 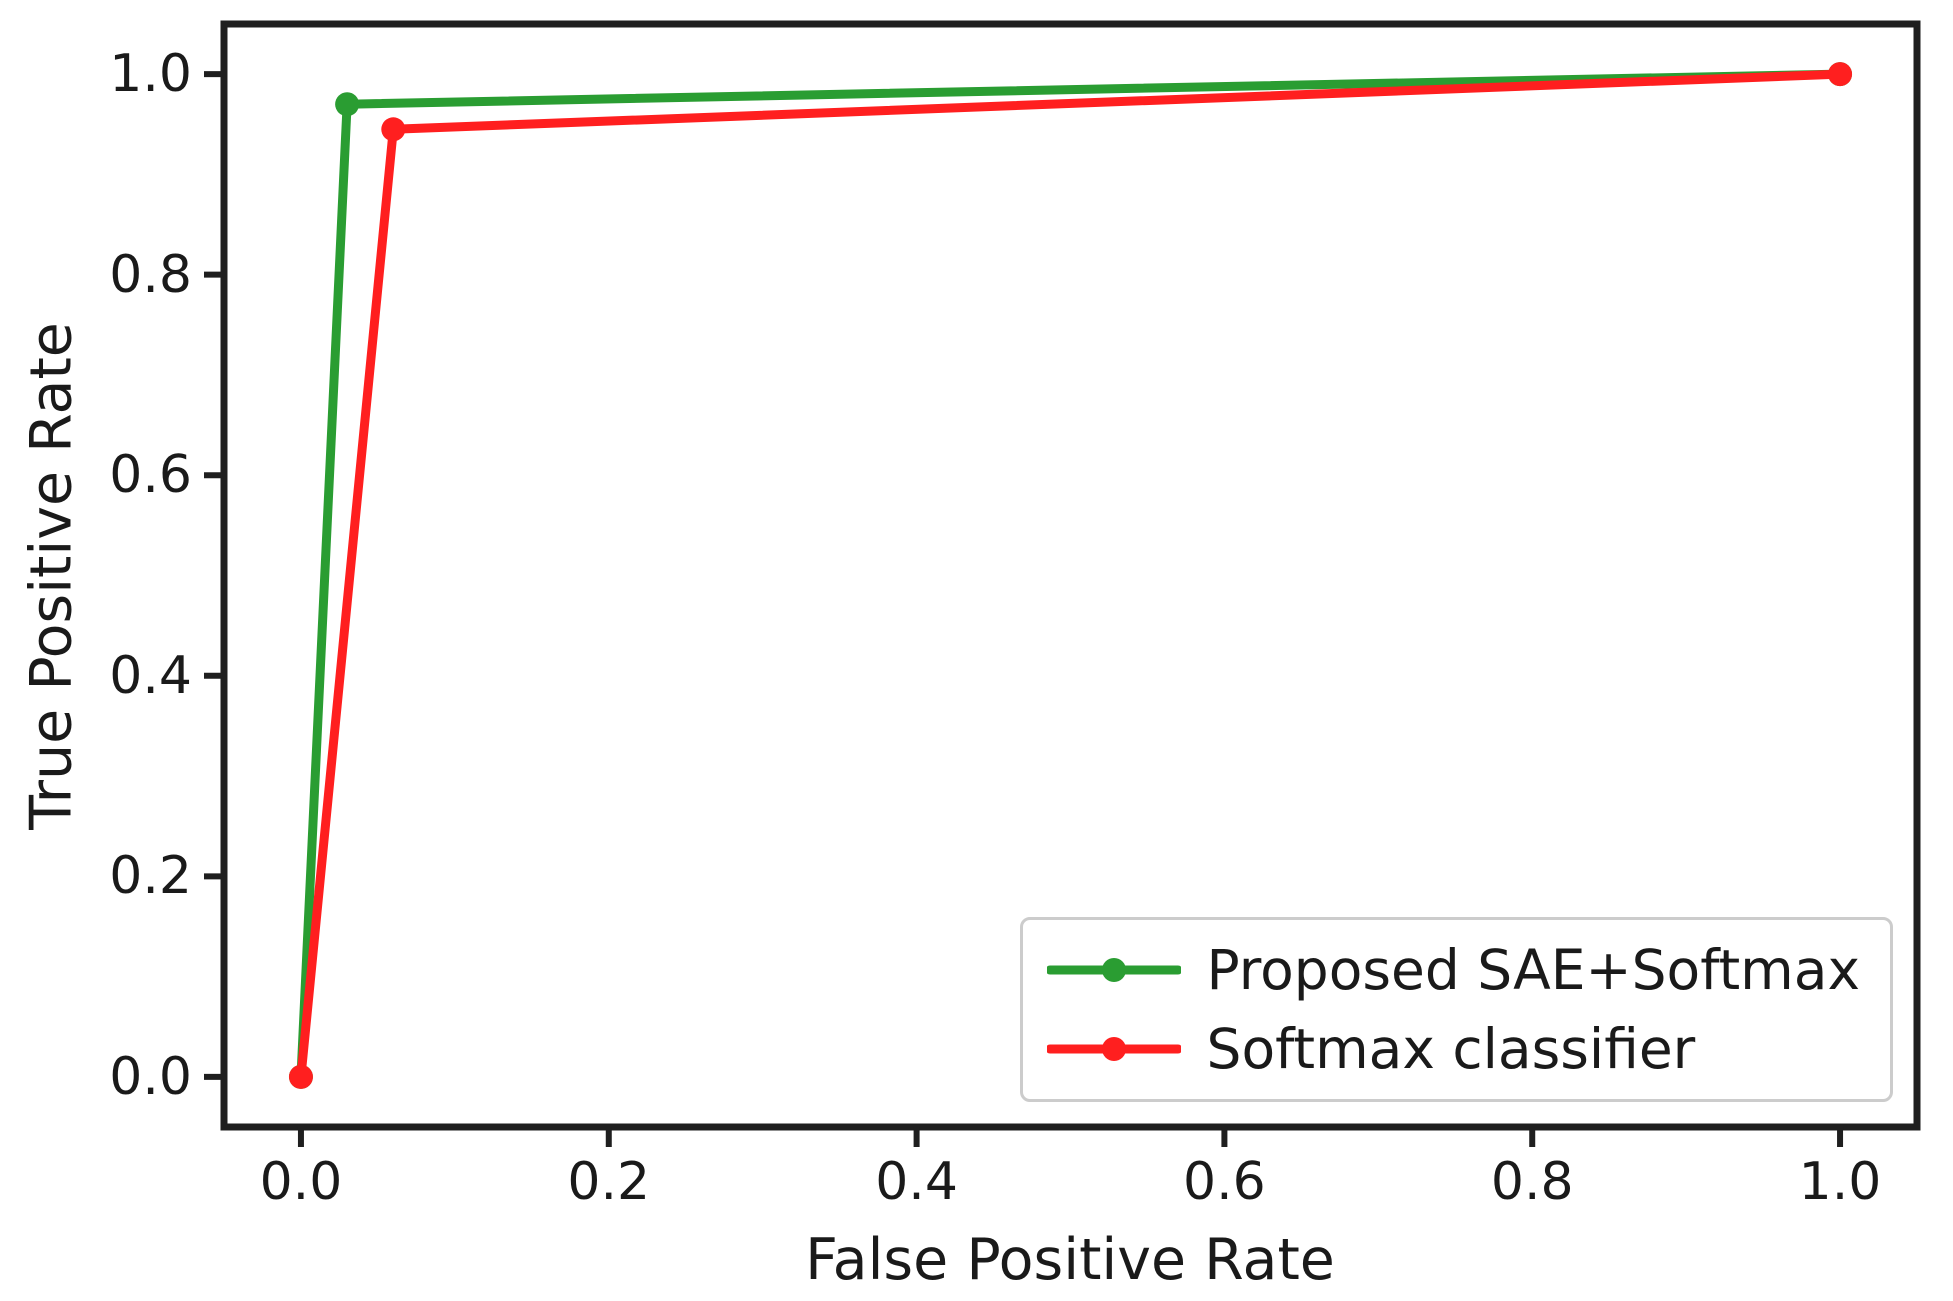 What do you see at coordinates (150, 675) in the screenshot?
I see `y-tick-label: 0.4` at bounding box center [150, 675].